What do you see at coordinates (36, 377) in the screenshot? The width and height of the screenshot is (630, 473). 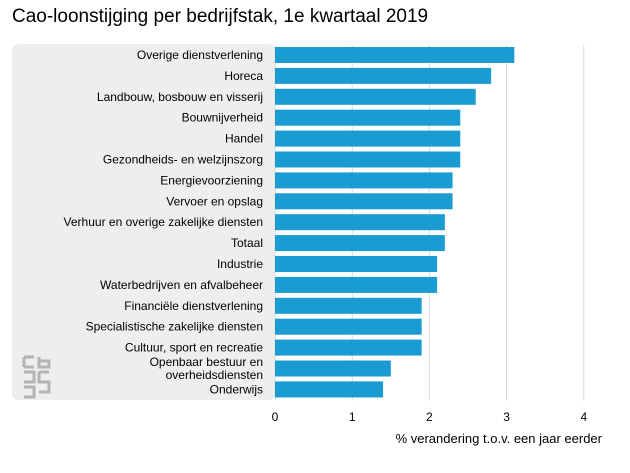 I see `cbs-logo-icon` at bounding box center [36, 377].